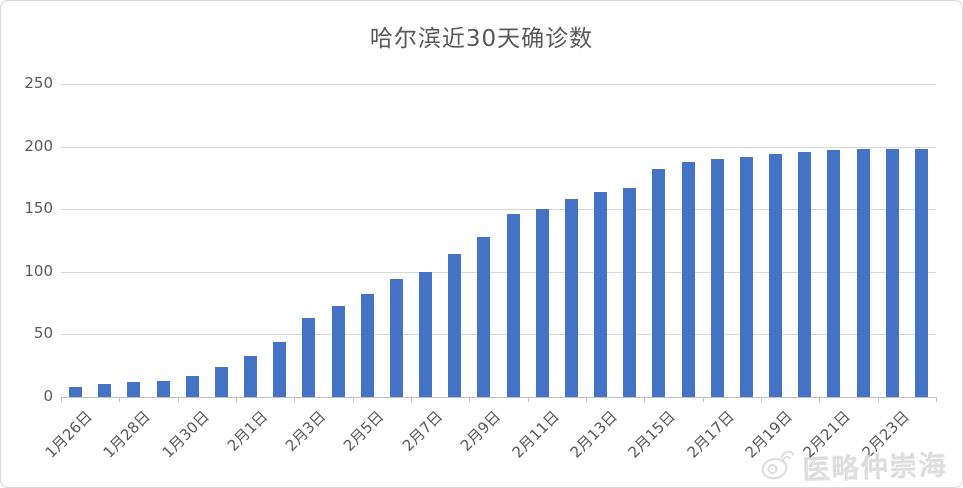  Describe the element at coordinates (688, 279) in the screenshot. I see `bar-2月16日` at that location.